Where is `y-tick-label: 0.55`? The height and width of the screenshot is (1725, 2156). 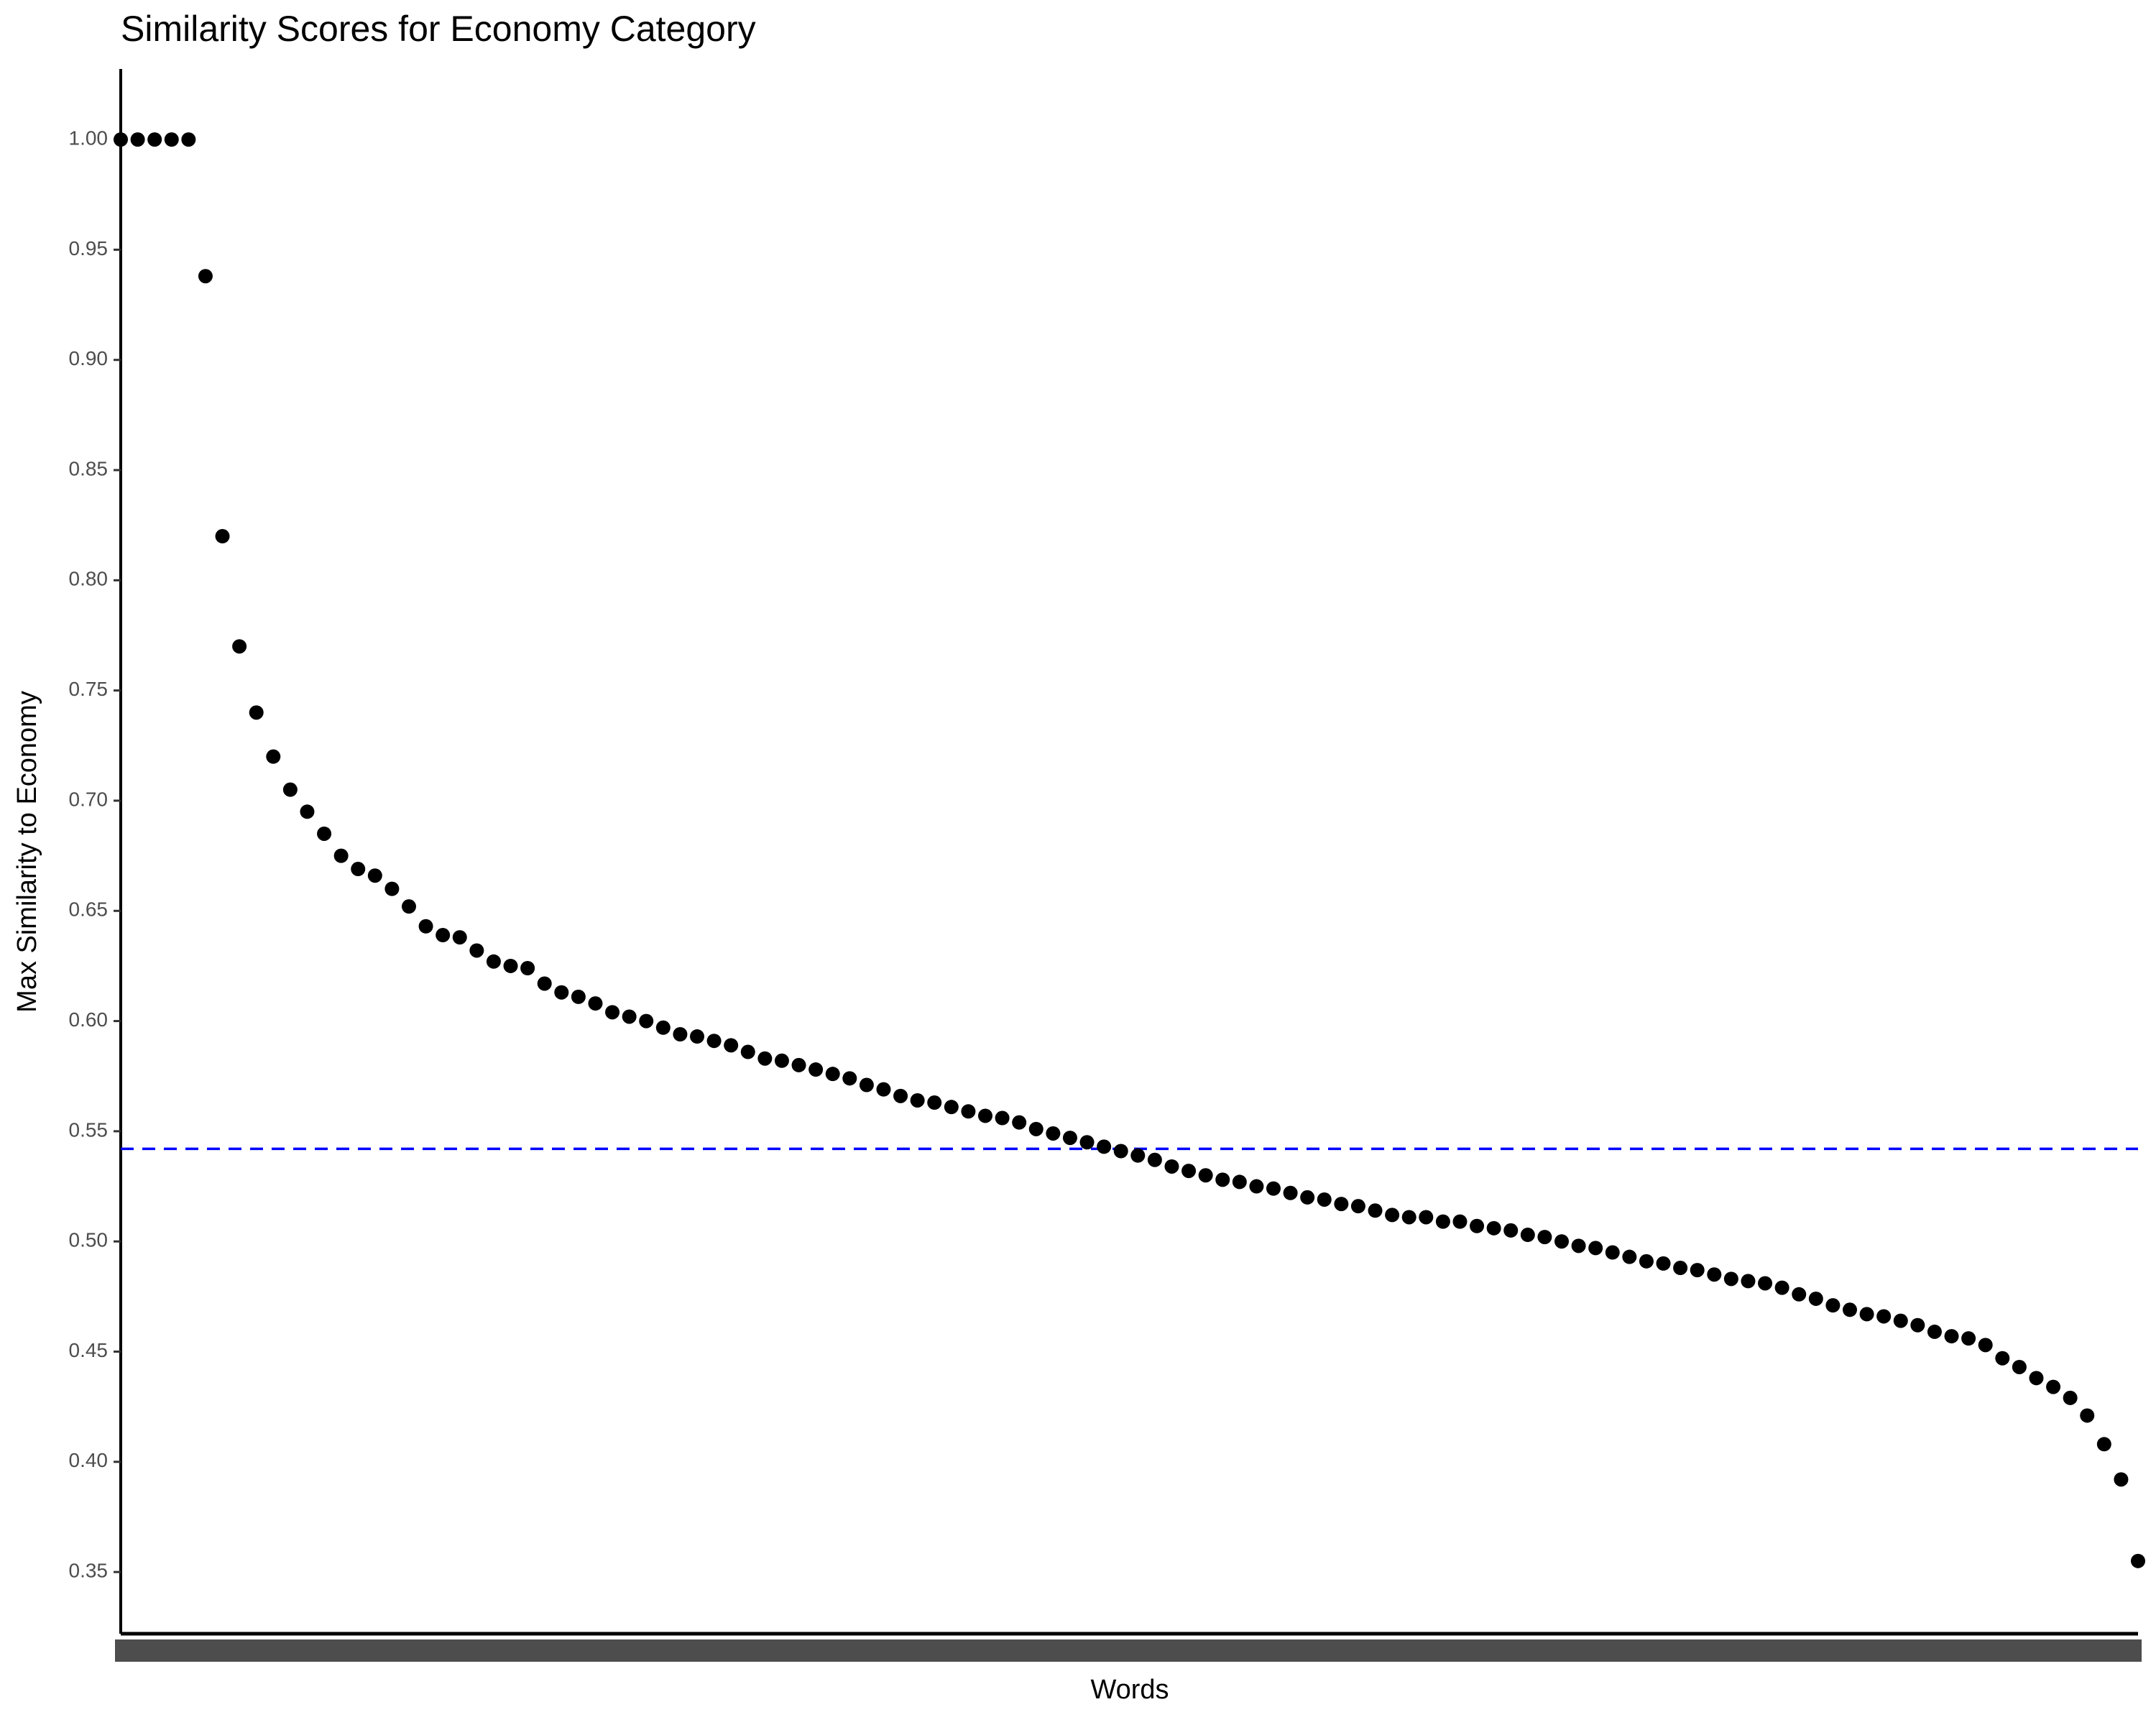 y-tick-label: 0.55 is located at coordinates (89, 1129).